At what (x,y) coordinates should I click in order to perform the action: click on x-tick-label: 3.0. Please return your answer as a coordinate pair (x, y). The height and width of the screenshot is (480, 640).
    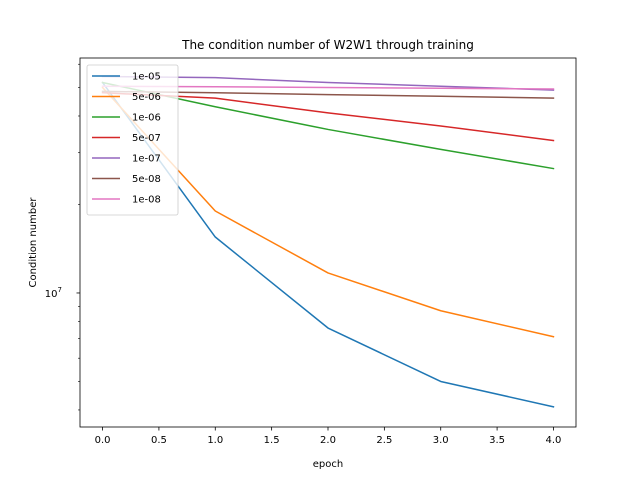
    Looking at the image, I should click on (441, 440).